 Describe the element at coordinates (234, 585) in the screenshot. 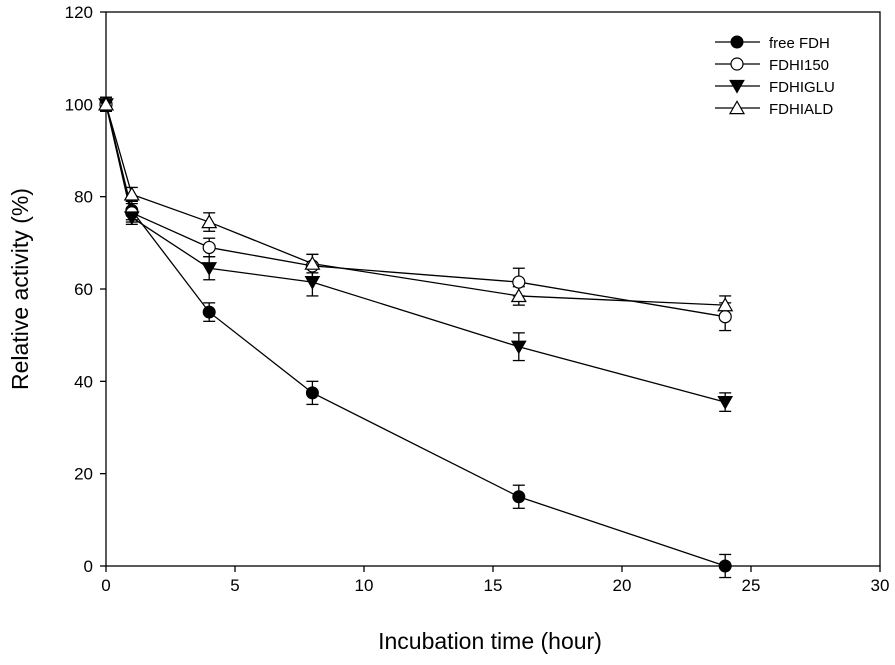

I see `x-tick-label: 5` at that location.